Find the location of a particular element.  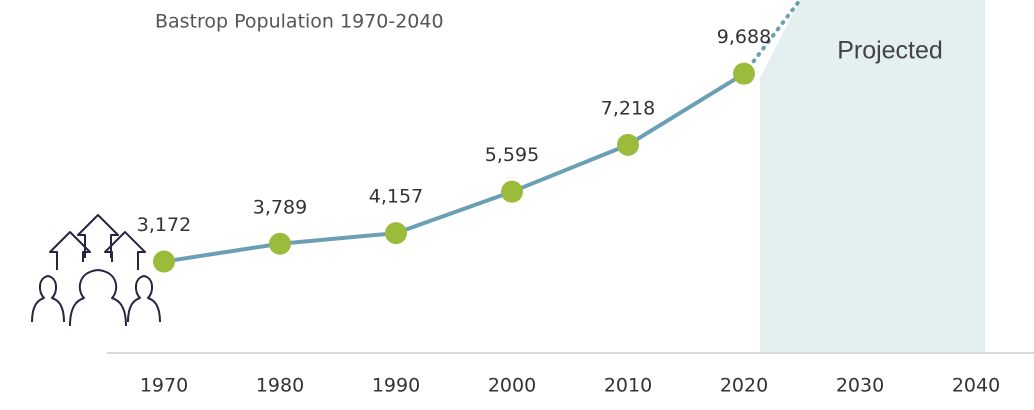

x-tick-label: 1990 is located at coordinates (396, 386).